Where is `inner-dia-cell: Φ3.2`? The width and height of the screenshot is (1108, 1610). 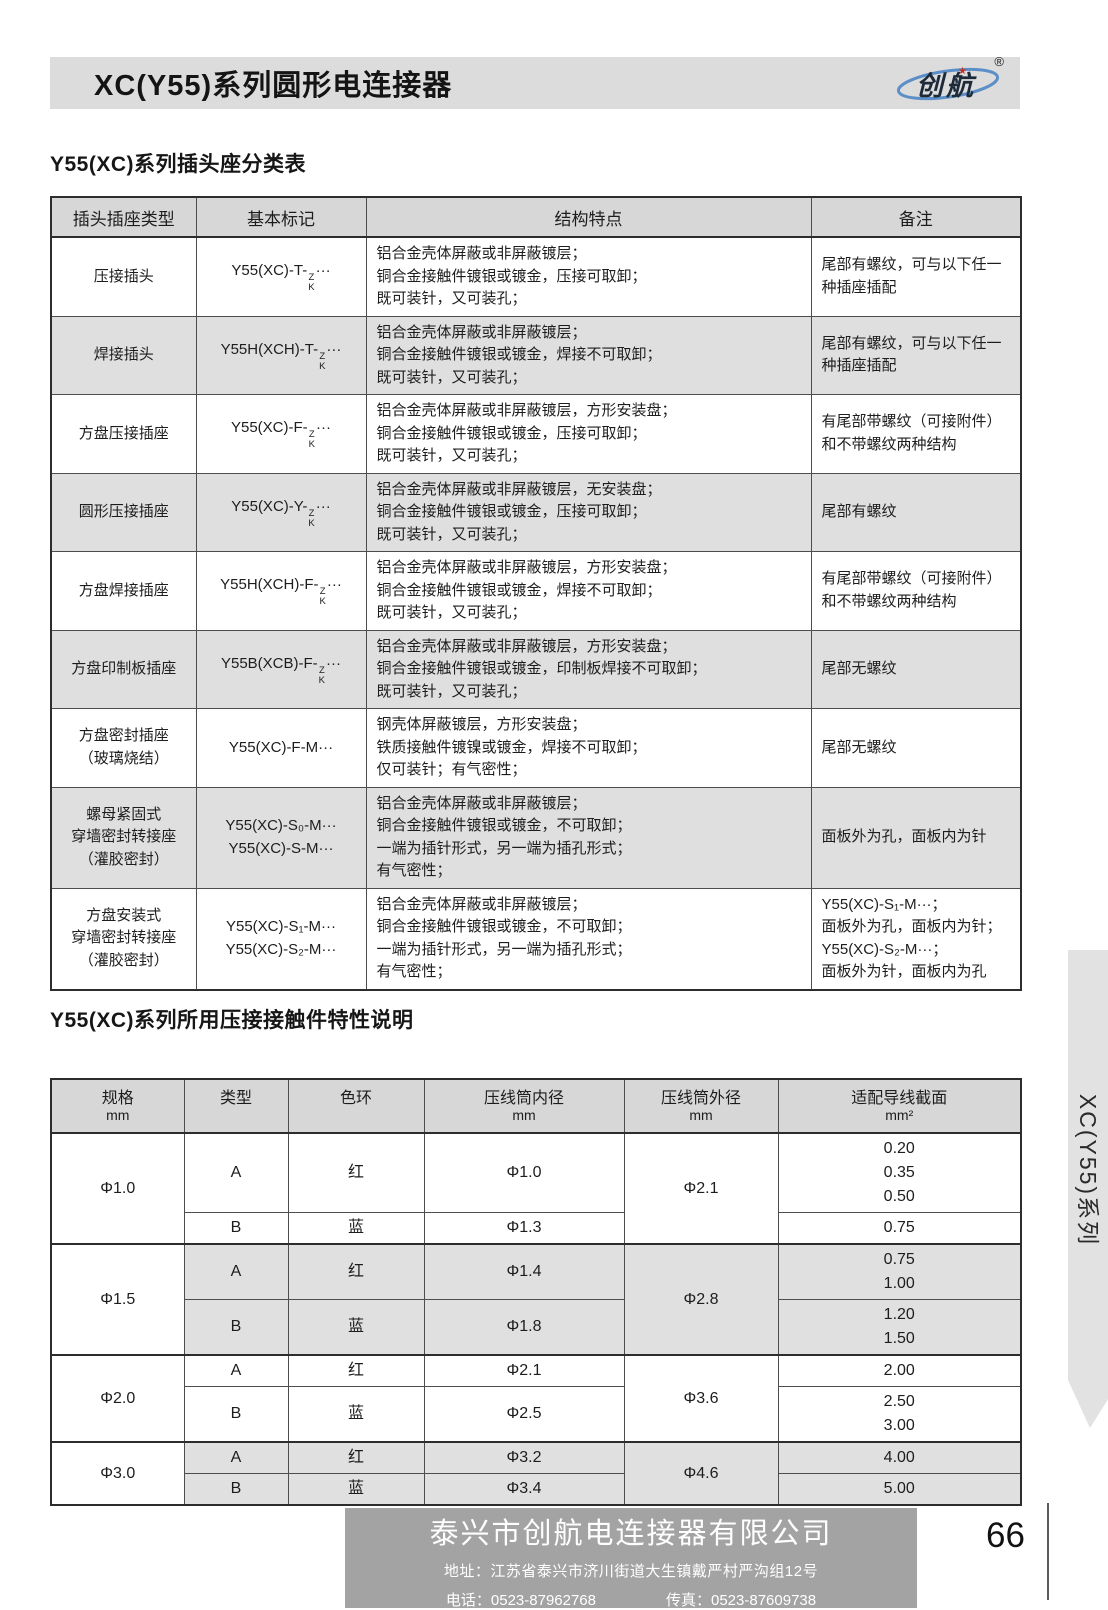 inner-dia-cell: Φ3.2 is located at coordinates (524, 1457).